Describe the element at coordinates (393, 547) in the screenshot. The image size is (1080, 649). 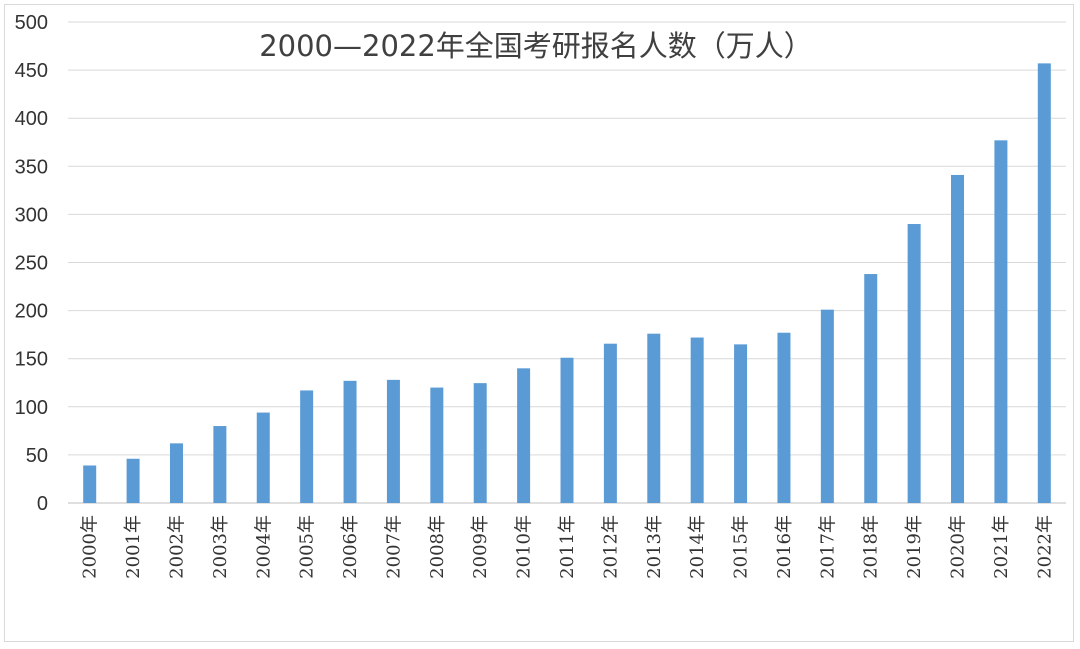
I see `x-tick-label: 2007年` at that location.